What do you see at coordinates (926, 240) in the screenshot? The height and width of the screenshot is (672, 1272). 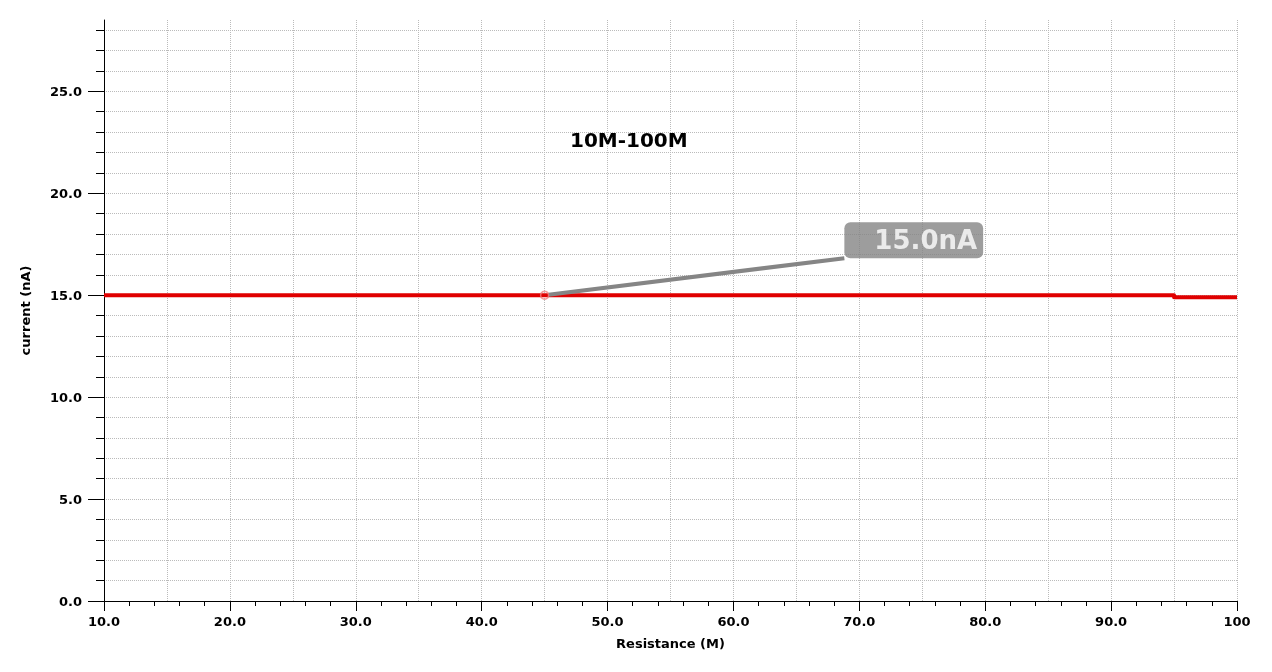 I see `annotation: 15.0nA` at bounding box center [926, 240].